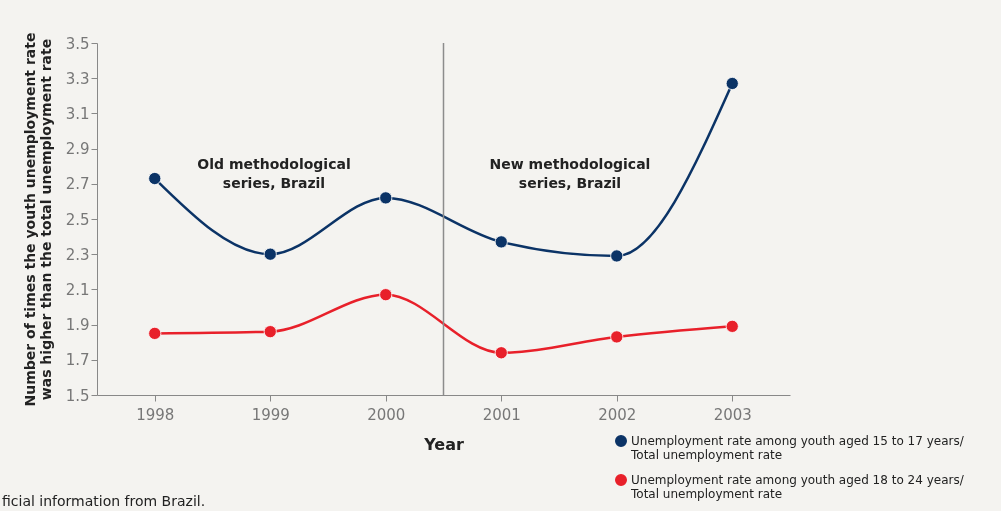 The width and height of the screenshot is (1001, 511). Describe the element at coordinates (77, 184) in the screenshot. I see `y-tick-label: 2.7` at that location.